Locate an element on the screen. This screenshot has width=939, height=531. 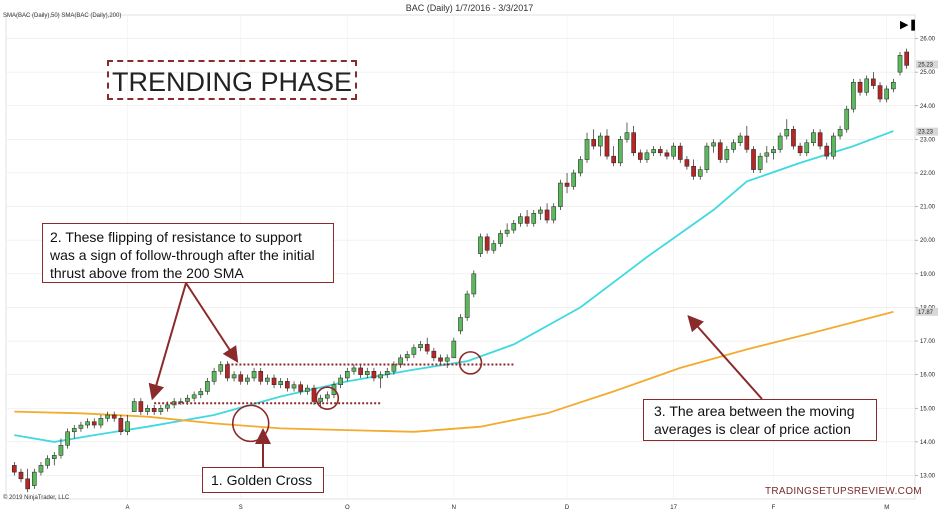
arrow-to-clear-area is located at coordinates (725, 357).